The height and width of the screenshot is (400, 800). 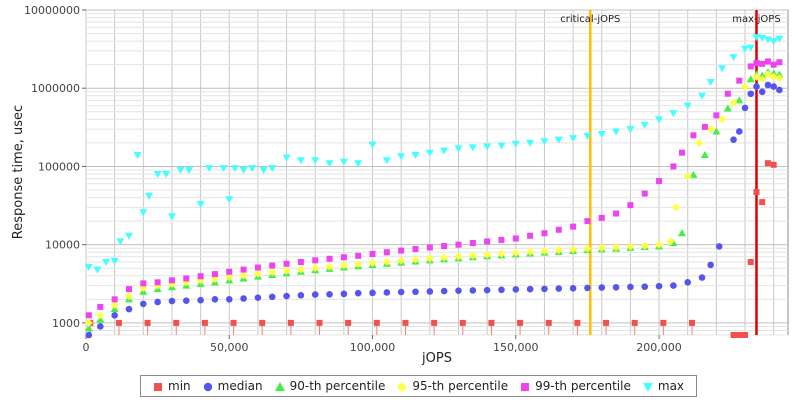 What do you see at coordinates (158, 386) in the screenshot?
I see `legend-swatch` at bounding box center [158, 386].